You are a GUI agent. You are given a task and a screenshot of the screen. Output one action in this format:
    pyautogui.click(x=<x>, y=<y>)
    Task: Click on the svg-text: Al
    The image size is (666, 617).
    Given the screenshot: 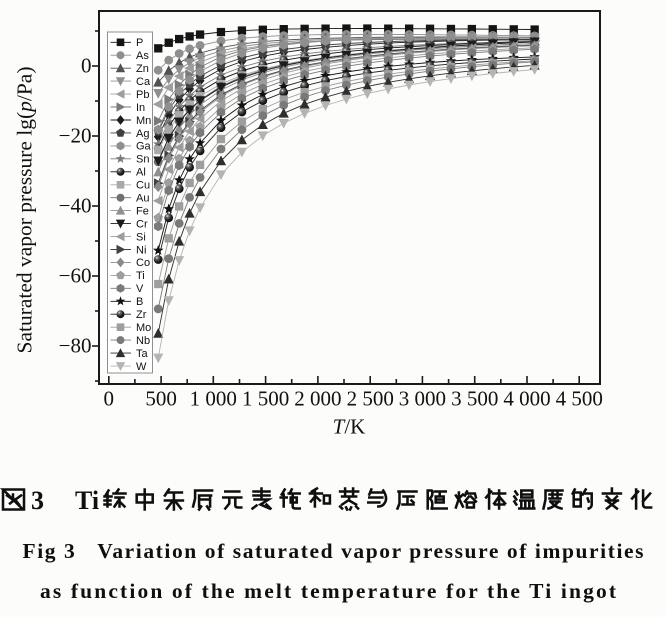 What is the action you would take?
    pyautogui.click(x=141, y=173)
    